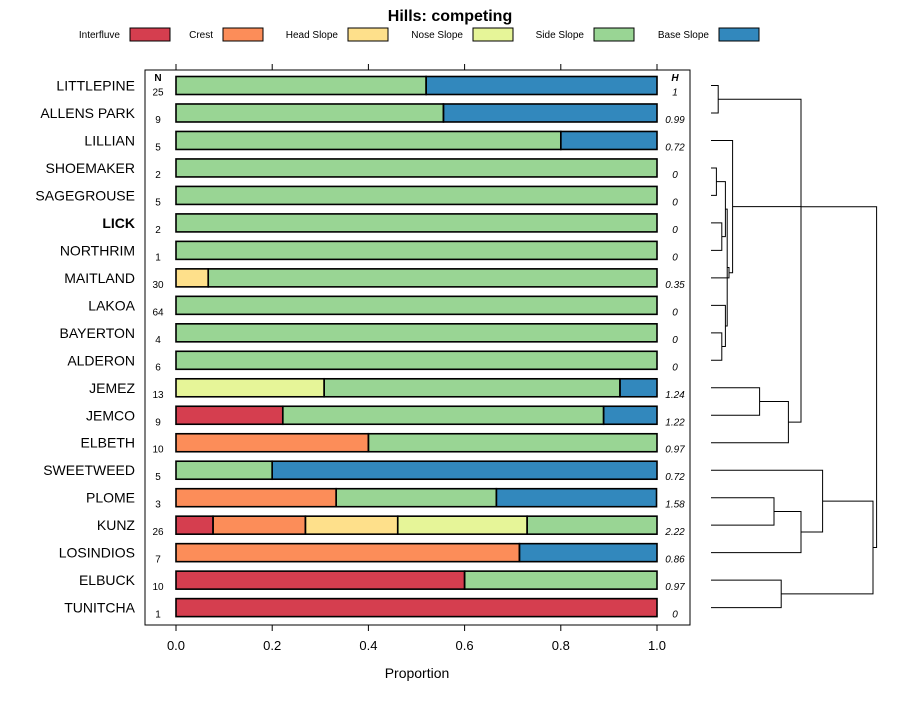  I want to click on category-label: SWEETWEED, so click(89, 470).